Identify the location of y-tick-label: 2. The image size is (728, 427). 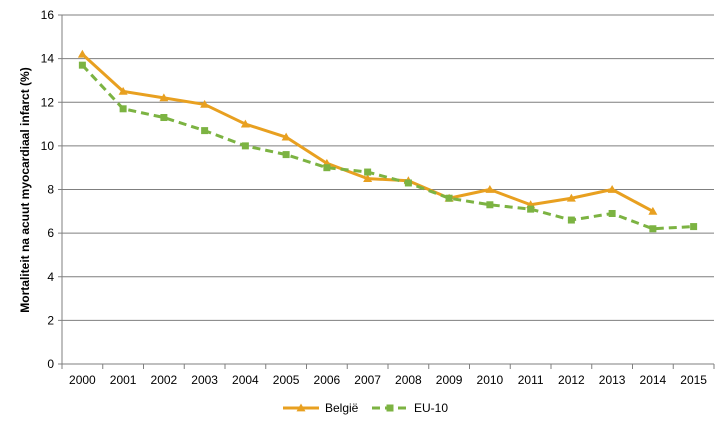
(50, 320).